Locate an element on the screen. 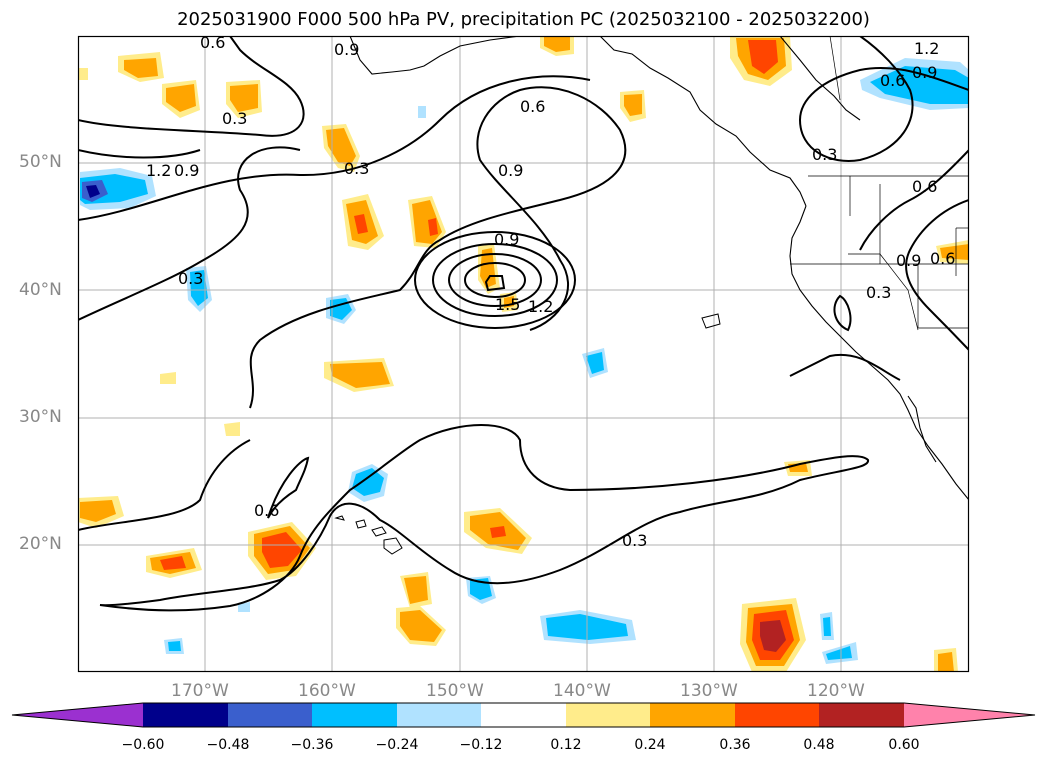  lon-label: 140°W is located at coordinates (582, 691).